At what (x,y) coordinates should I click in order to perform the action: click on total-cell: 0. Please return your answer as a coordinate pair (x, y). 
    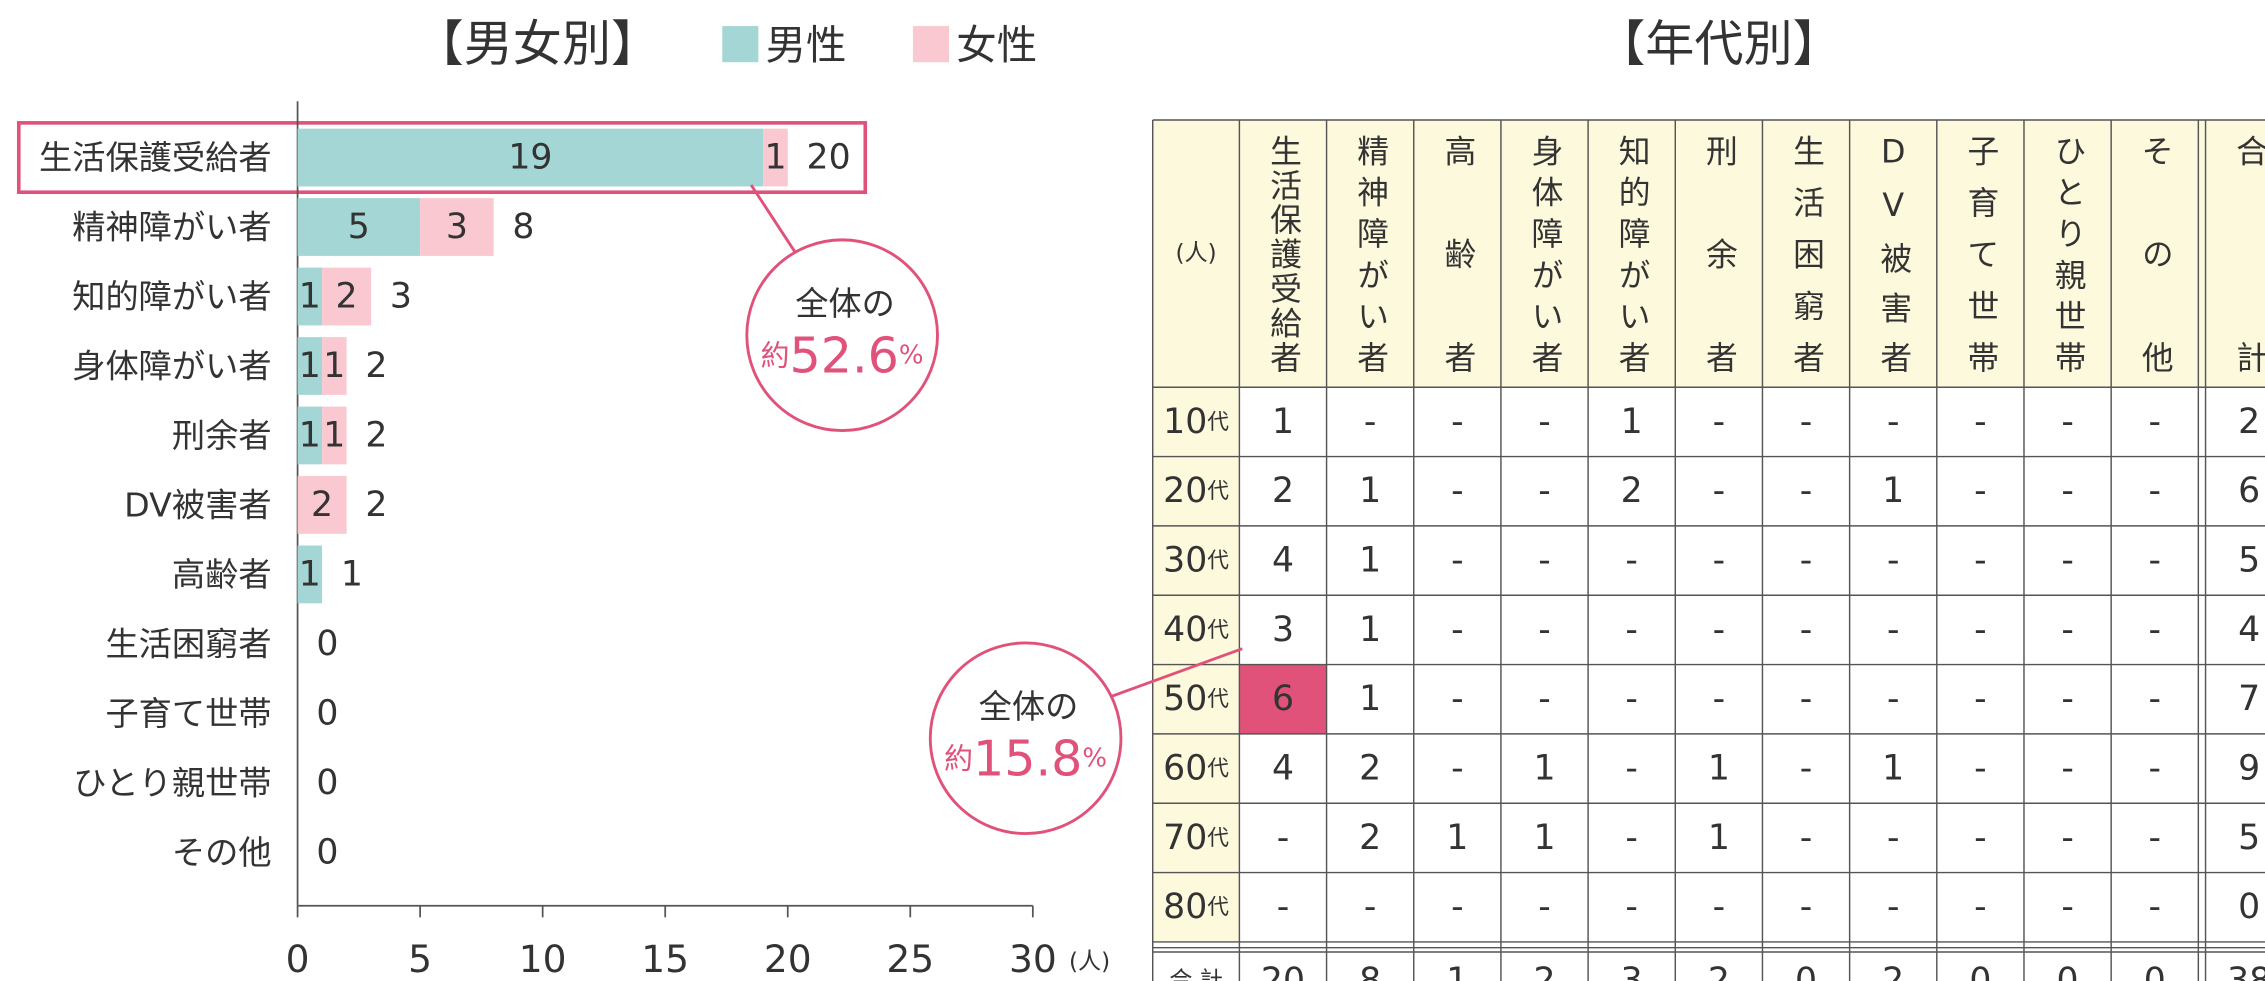
    Looking at the image, I should click on (1806, 971).